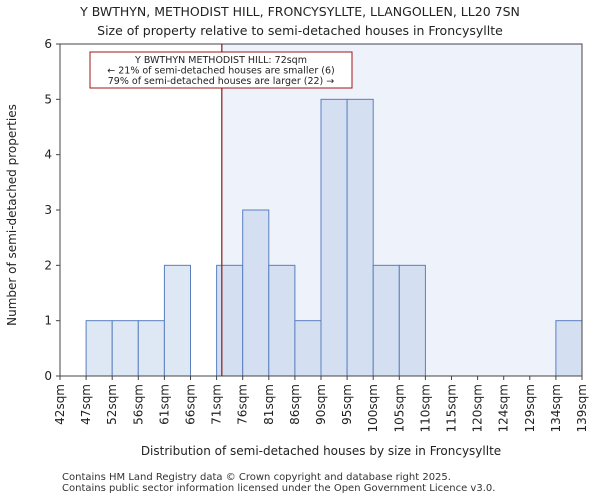 This screenshot has width=600, height=500. What do you see at coordinates (347, 404) in the screenshot?
I see `x-tick-label: 95sqm` at bounding box center [347, 404].